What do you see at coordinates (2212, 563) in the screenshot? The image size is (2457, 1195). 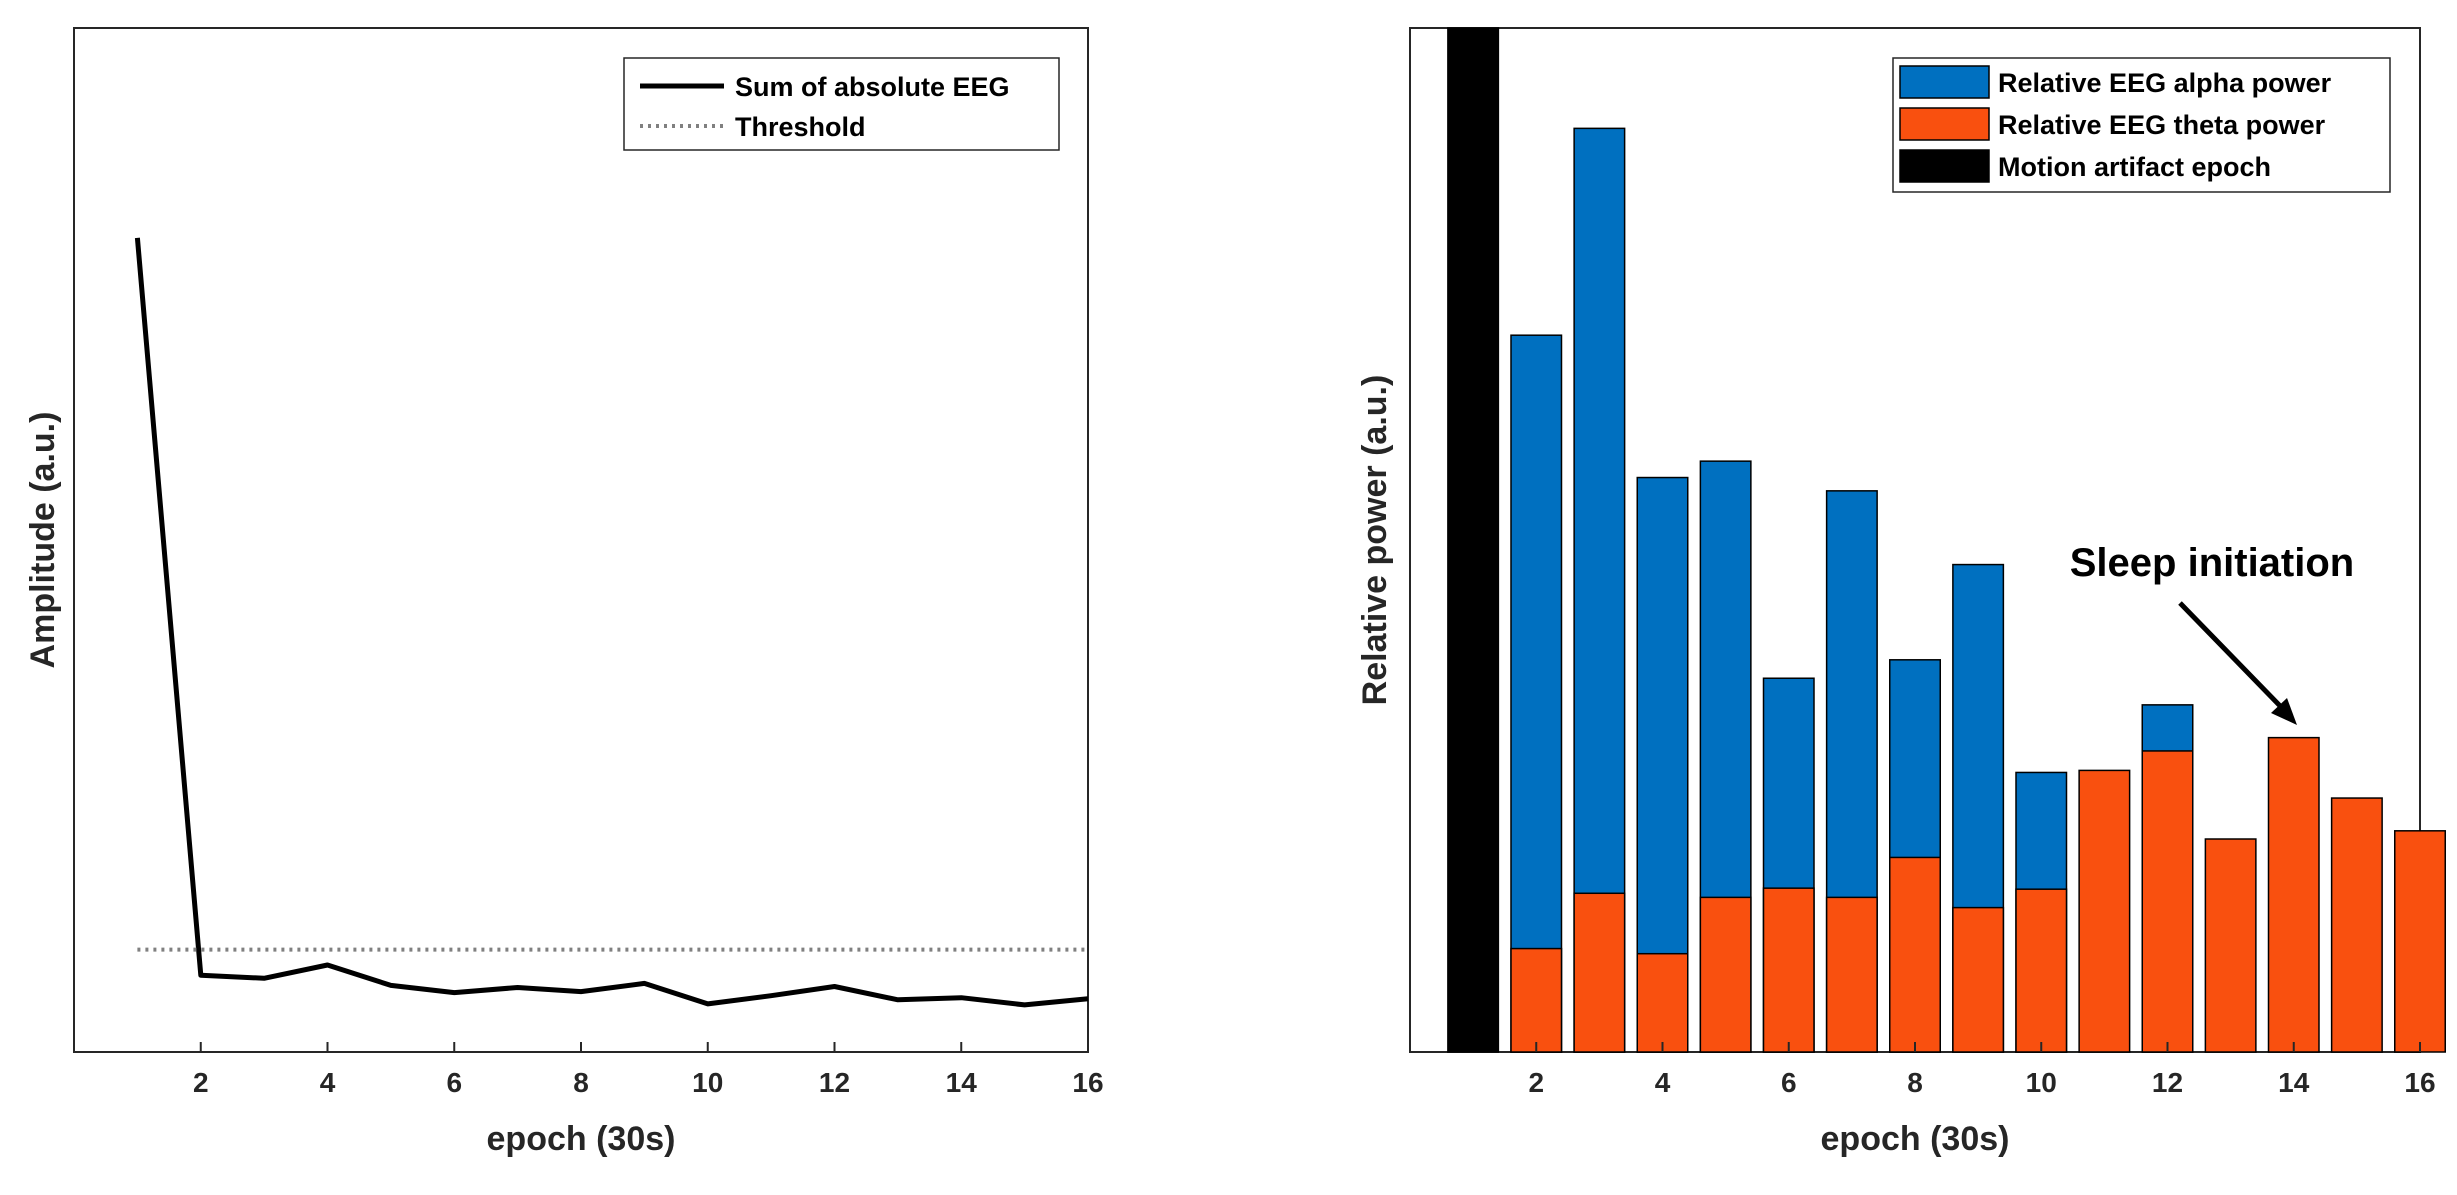 I see `annotation-text: Sleep initiation` at bounding box center [2212, 563].